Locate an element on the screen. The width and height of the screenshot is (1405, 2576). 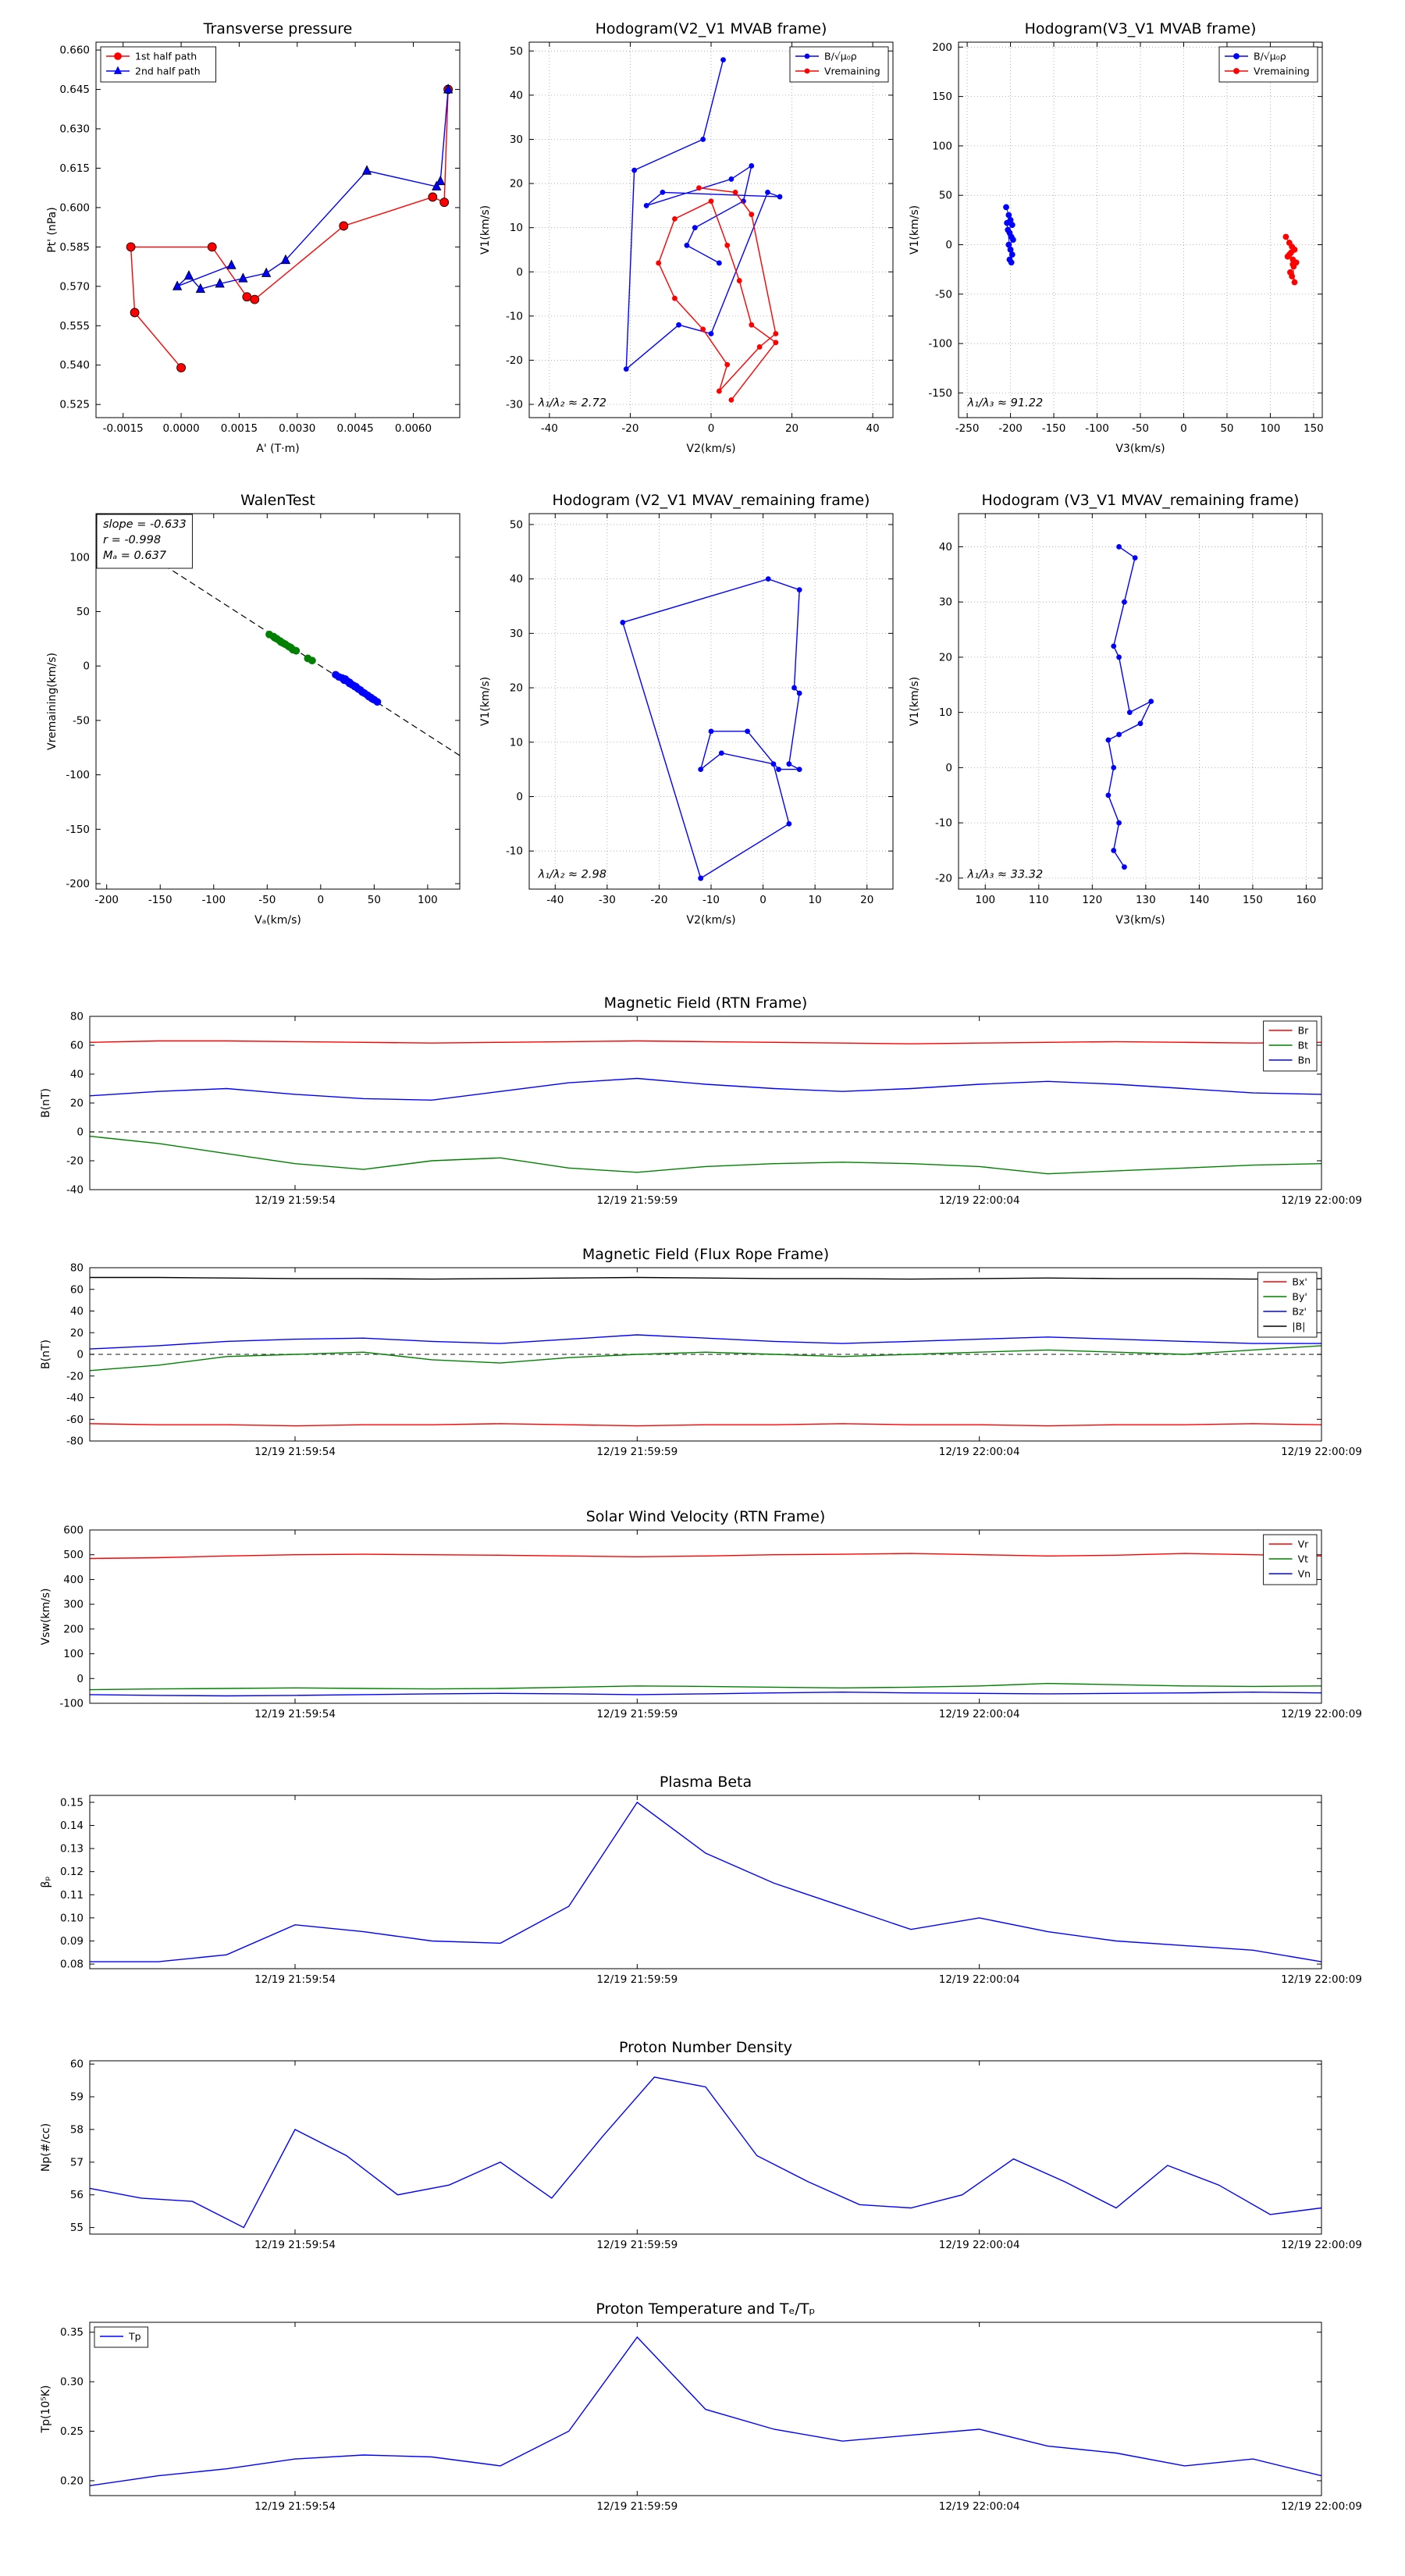
svg-text: 120 is located at coordinates (1092, 900).